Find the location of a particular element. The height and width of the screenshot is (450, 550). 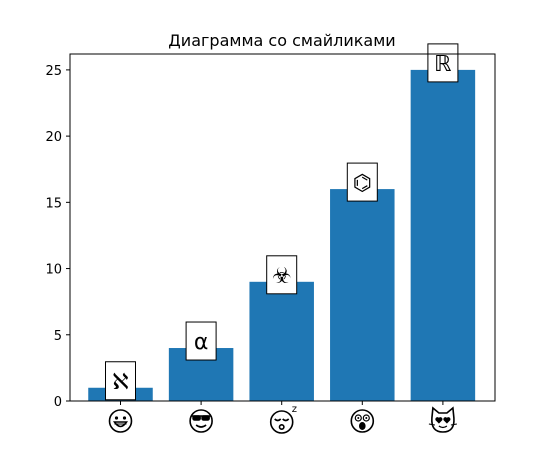

bar-label-text: ⌬ is located at coordinates (362, 183).